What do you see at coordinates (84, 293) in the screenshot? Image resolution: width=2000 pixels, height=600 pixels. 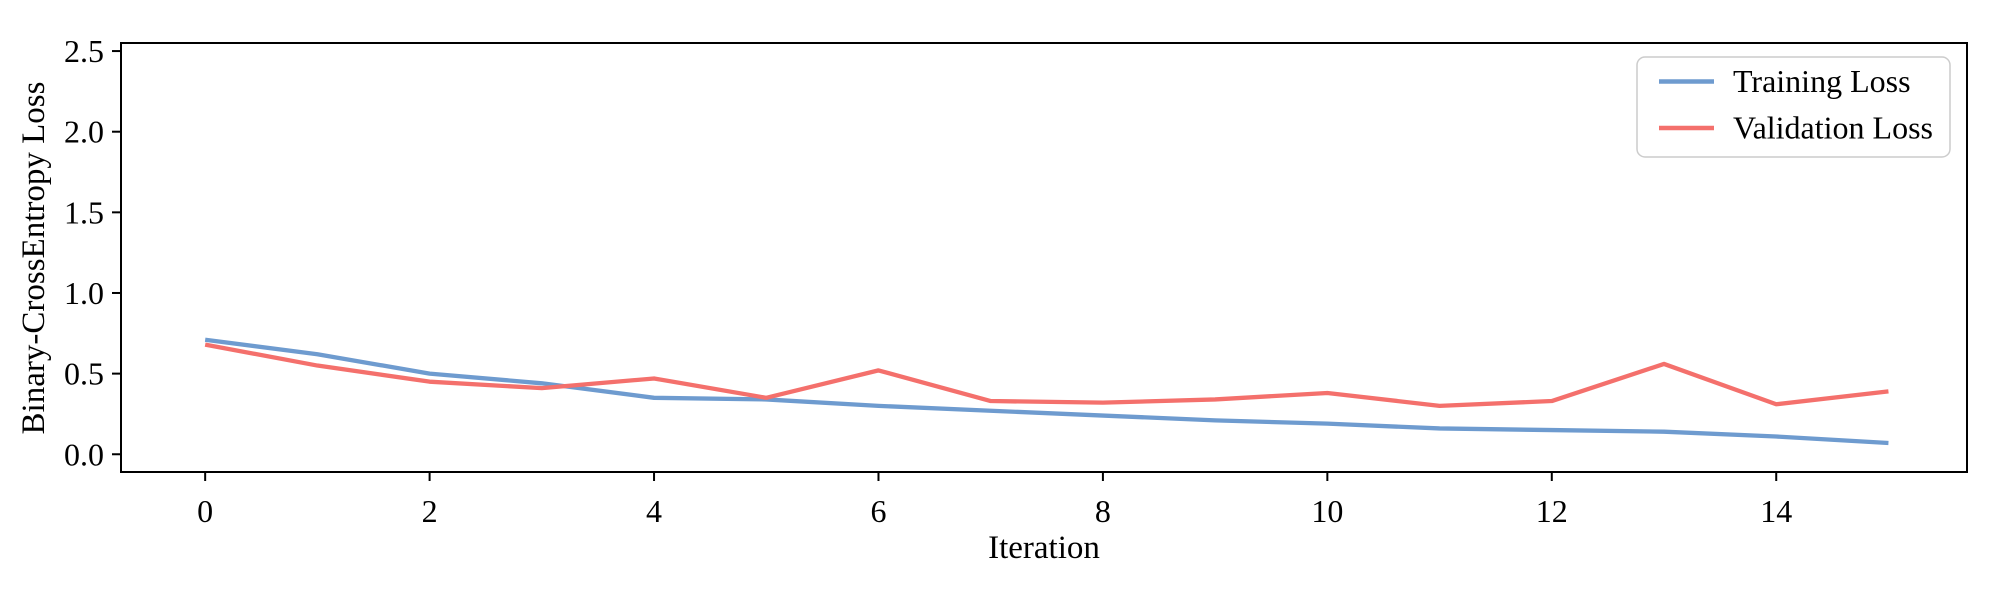 I see `y-tick-label: 1.0` at bounding box center [84, 293].